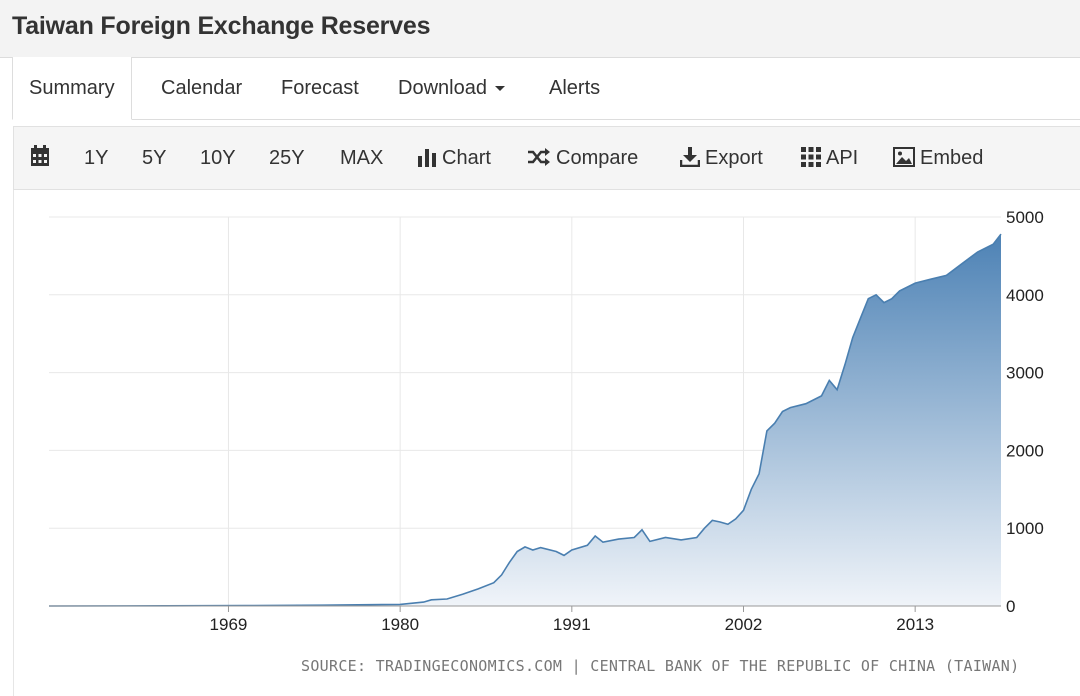  What do you see at coordinates (1025, 373) in the screenshot?
I see `y-tick-label: 3000` at bounding box center [1025, 373].